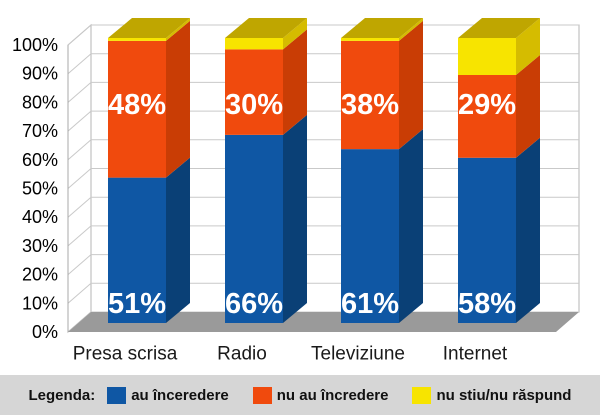 This screenshot has width=600, height=415. Describe the element at coordinates (358, 354) in the screenshot. I see `category-label: Televiziune` at that location.